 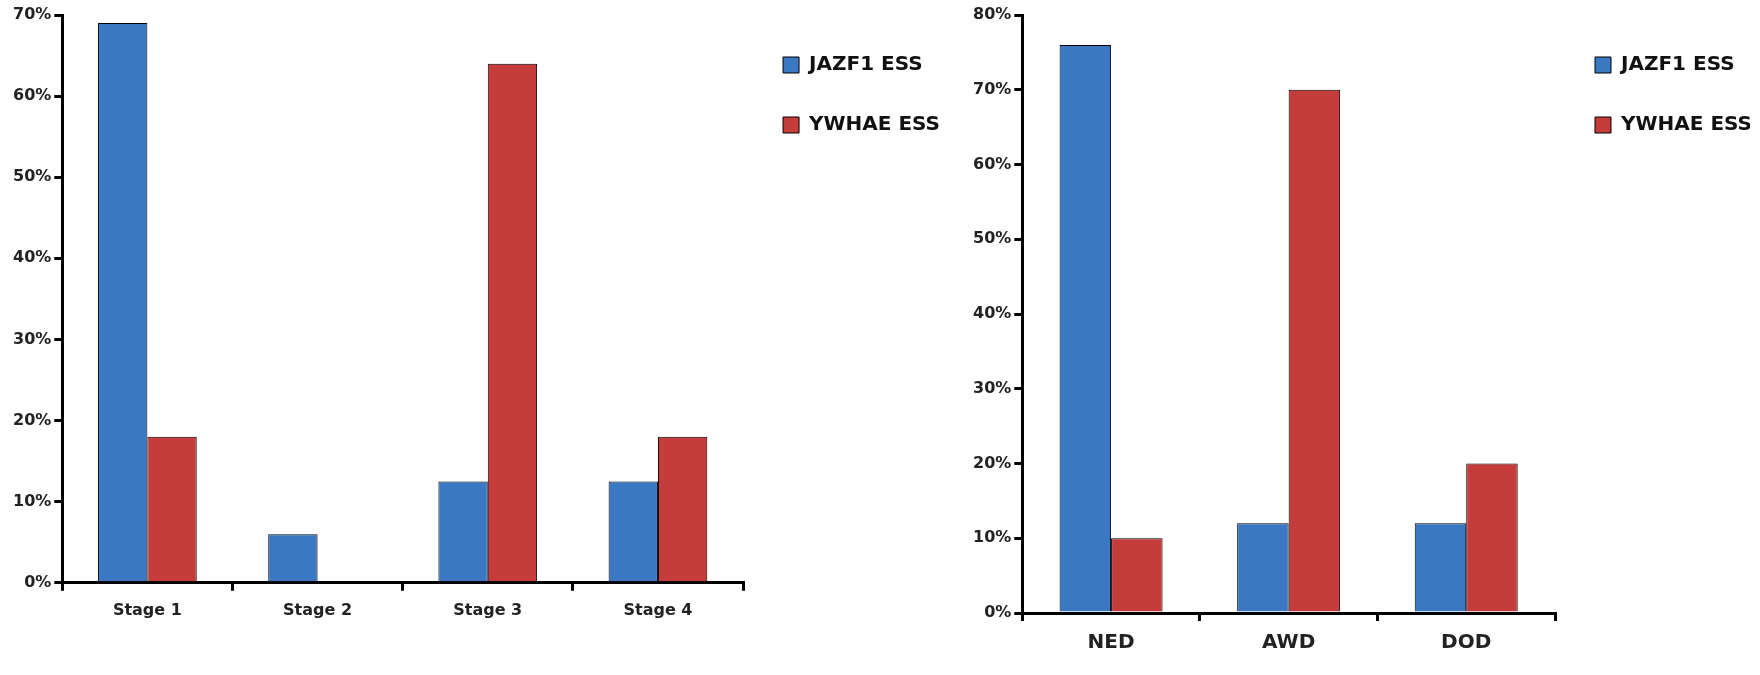 I want to click on x-tick-label: Stage 4, so click(x=658, y=609).